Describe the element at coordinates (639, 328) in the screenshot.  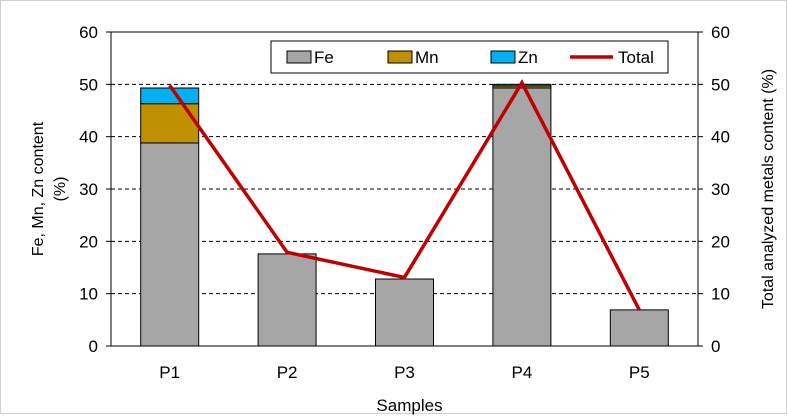
I see `bar-fe-p5` at that location.